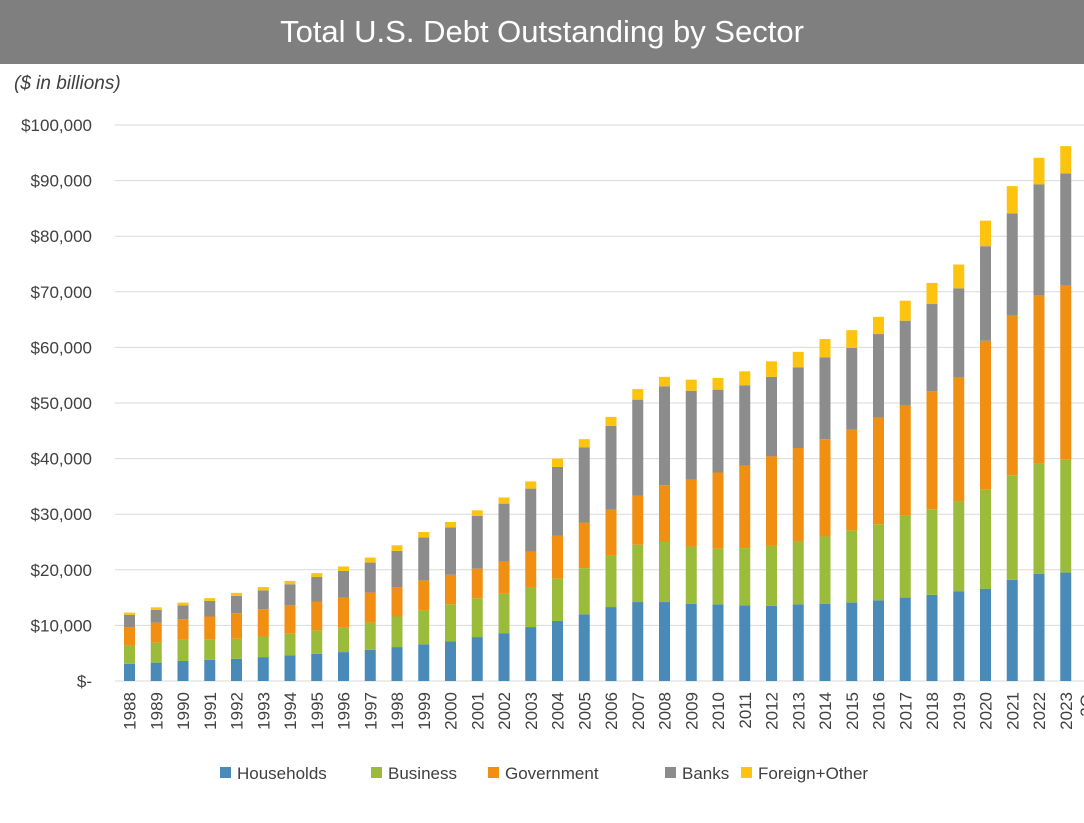  I want to click on x-tick-label: 1999, so click(424, 711).